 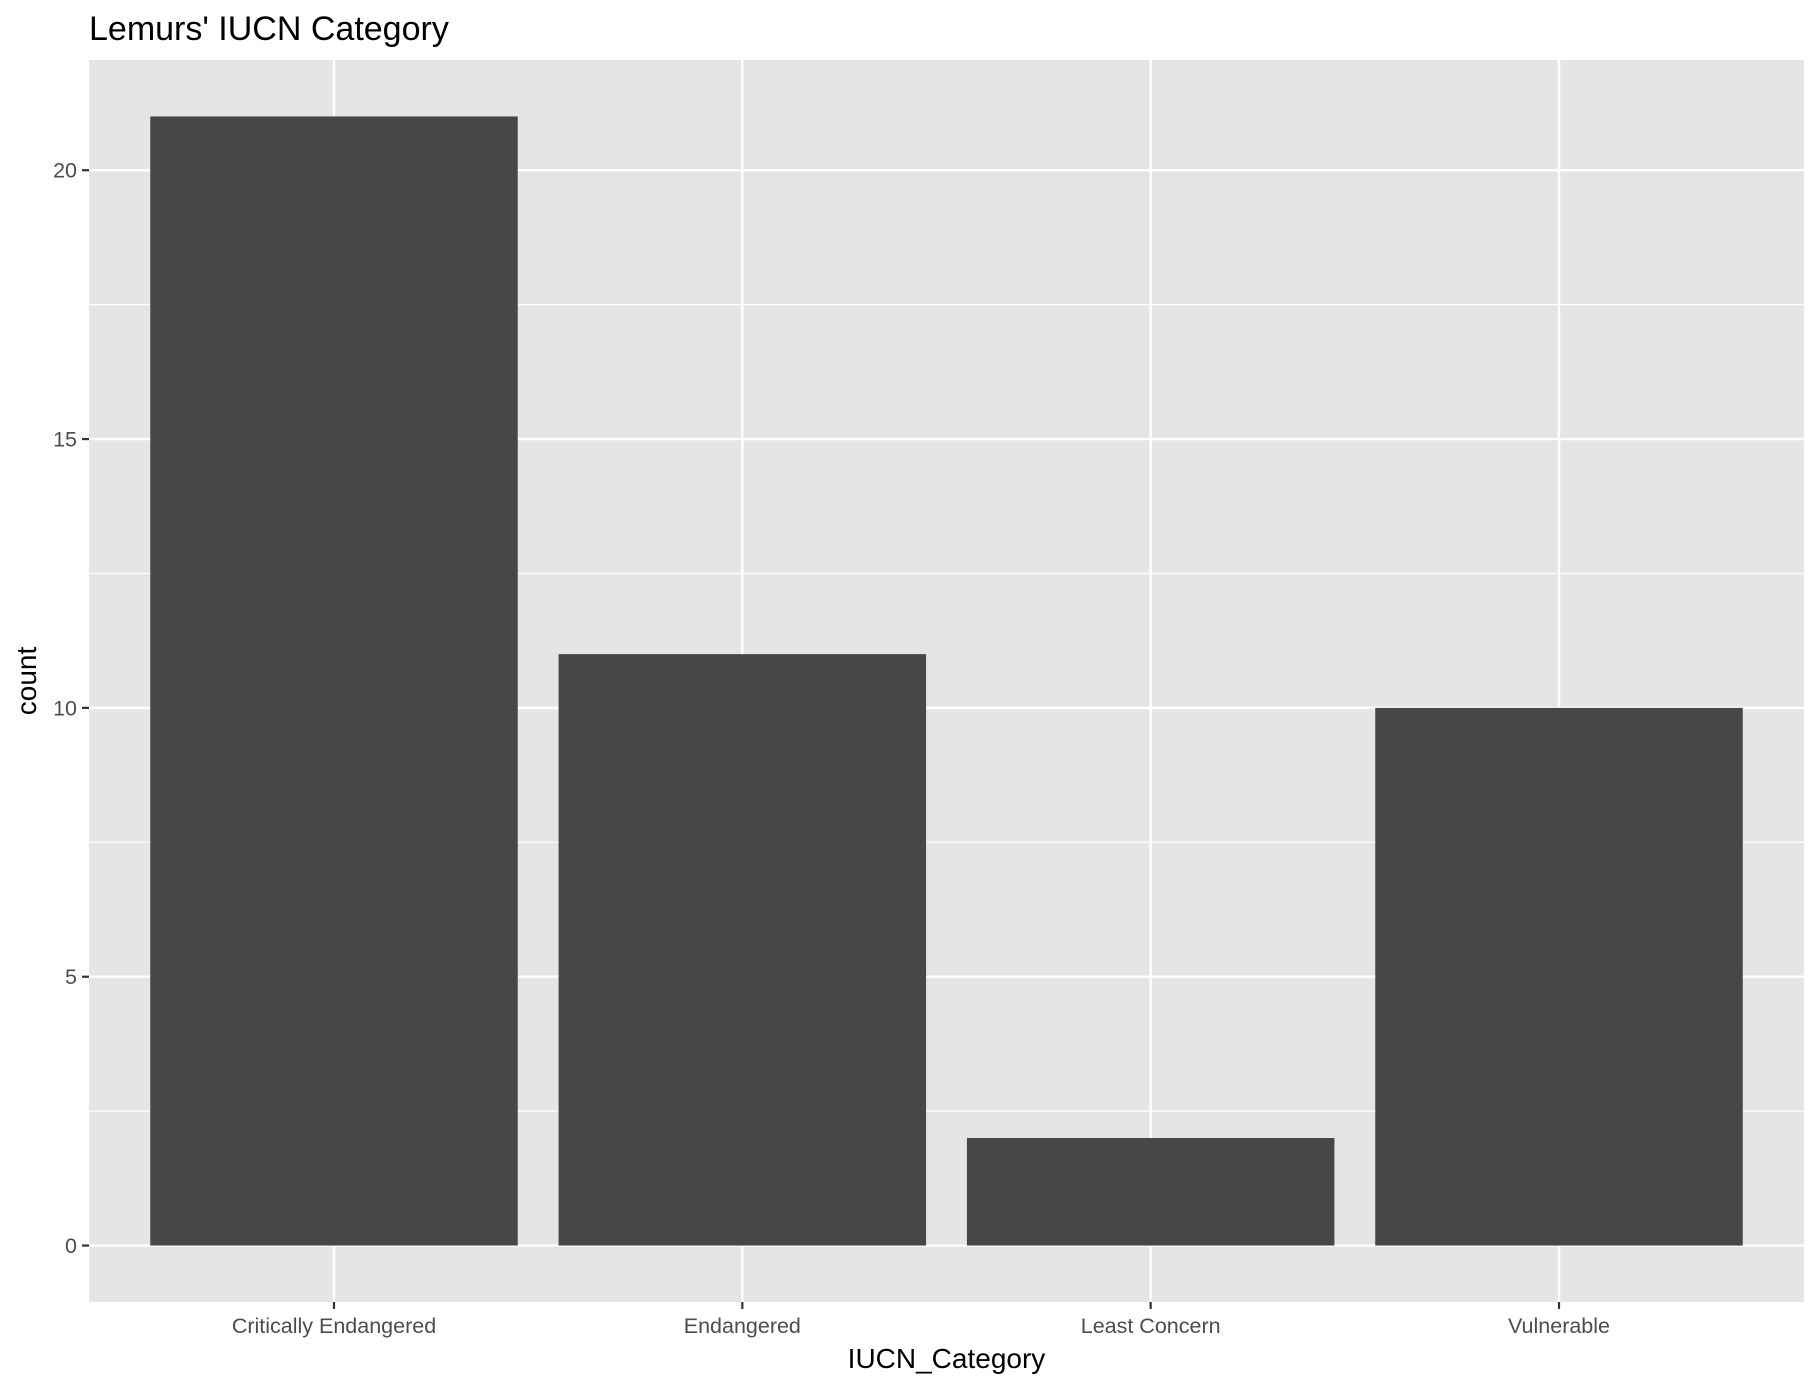 I want to click on x-tick-label: Critically Endangered, so click(x=334, y=1326).